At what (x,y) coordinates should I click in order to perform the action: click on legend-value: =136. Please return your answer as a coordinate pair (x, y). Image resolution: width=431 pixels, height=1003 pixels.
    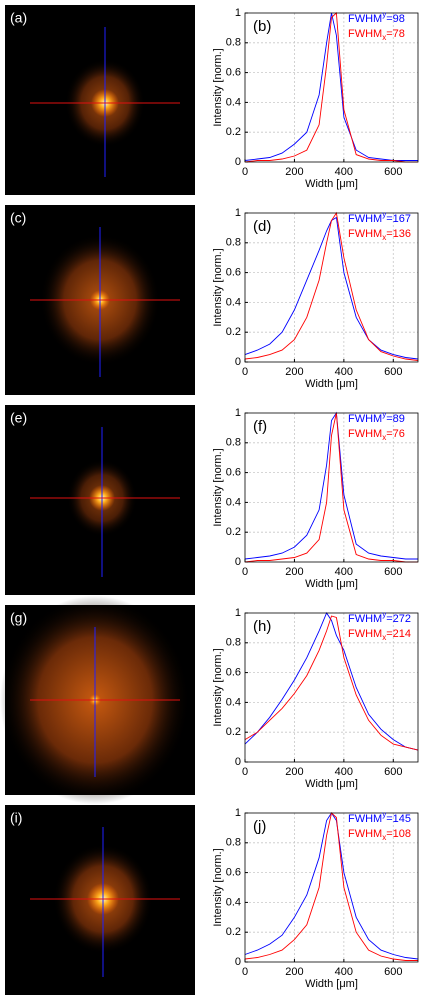
    Looking at the image, I should click on (398, 234).